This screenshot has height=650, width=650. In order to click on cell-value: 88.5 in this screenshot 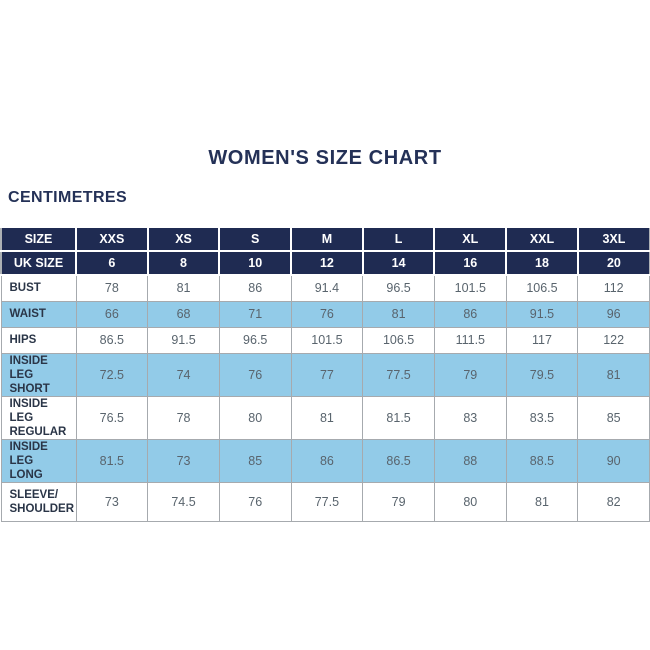, I will do `click(542, 460)`.